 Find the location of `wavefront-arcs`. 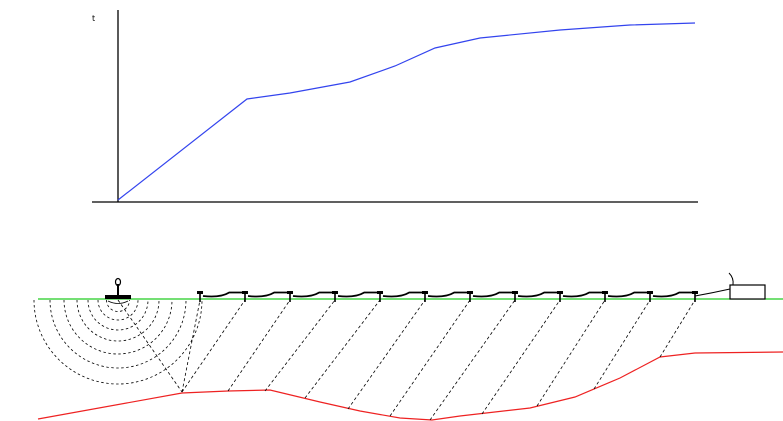

wavefront-arcs is located at coordinates (118, 342).